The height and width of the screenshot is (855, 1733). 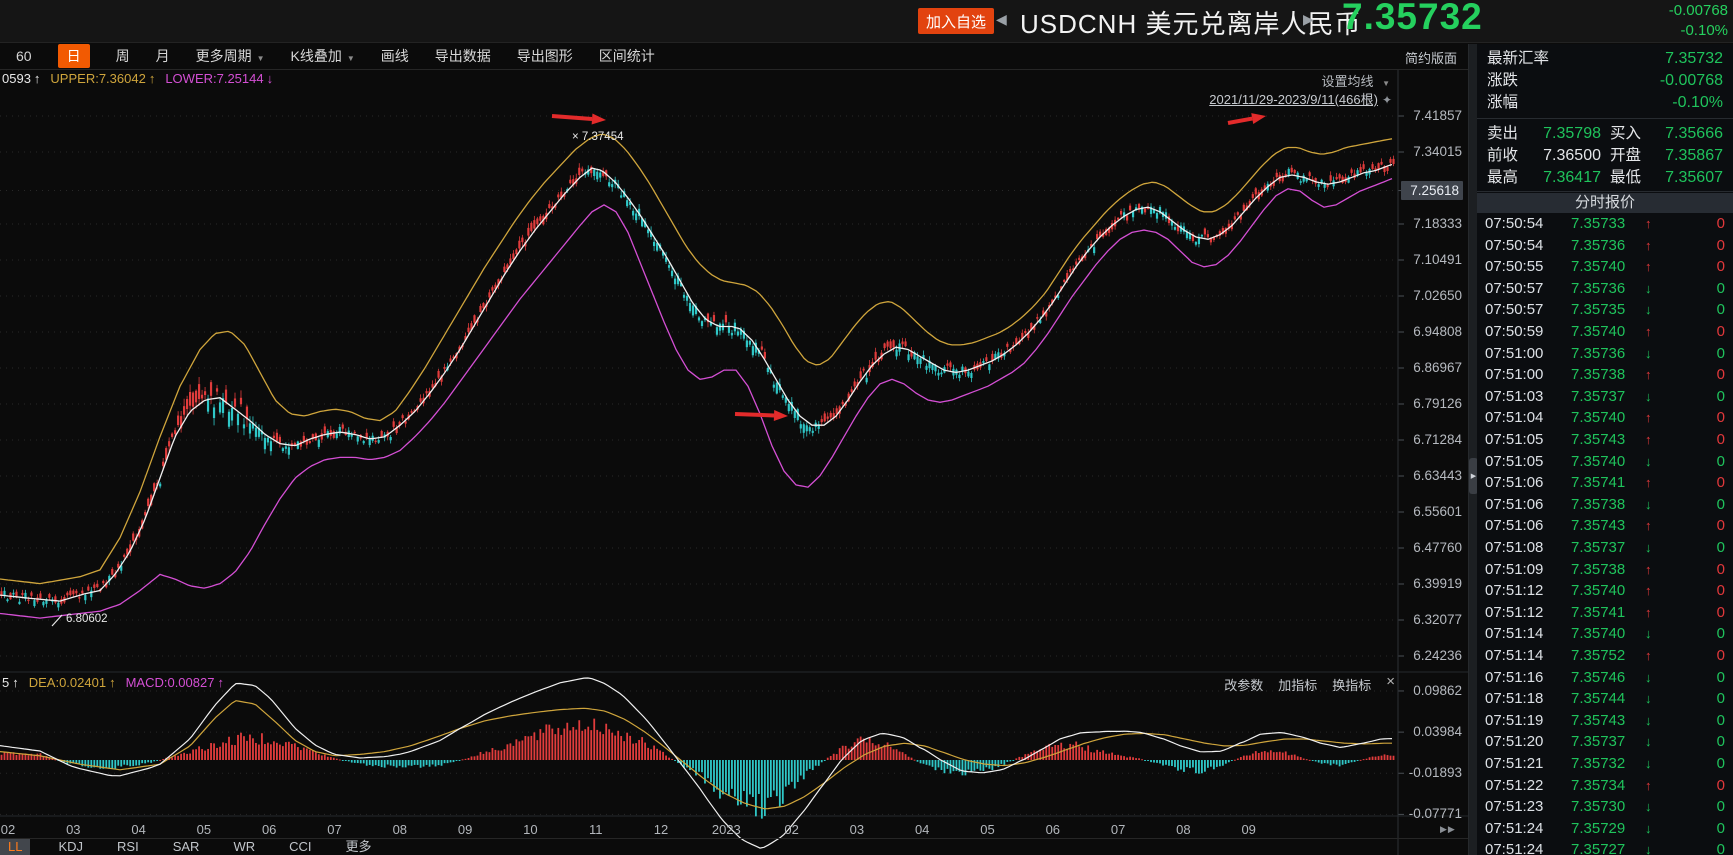 What do you see at coordinates (6, 682) in the screenshot?
I see `macd-dif-value: 5` at bounding box center [6, 682].